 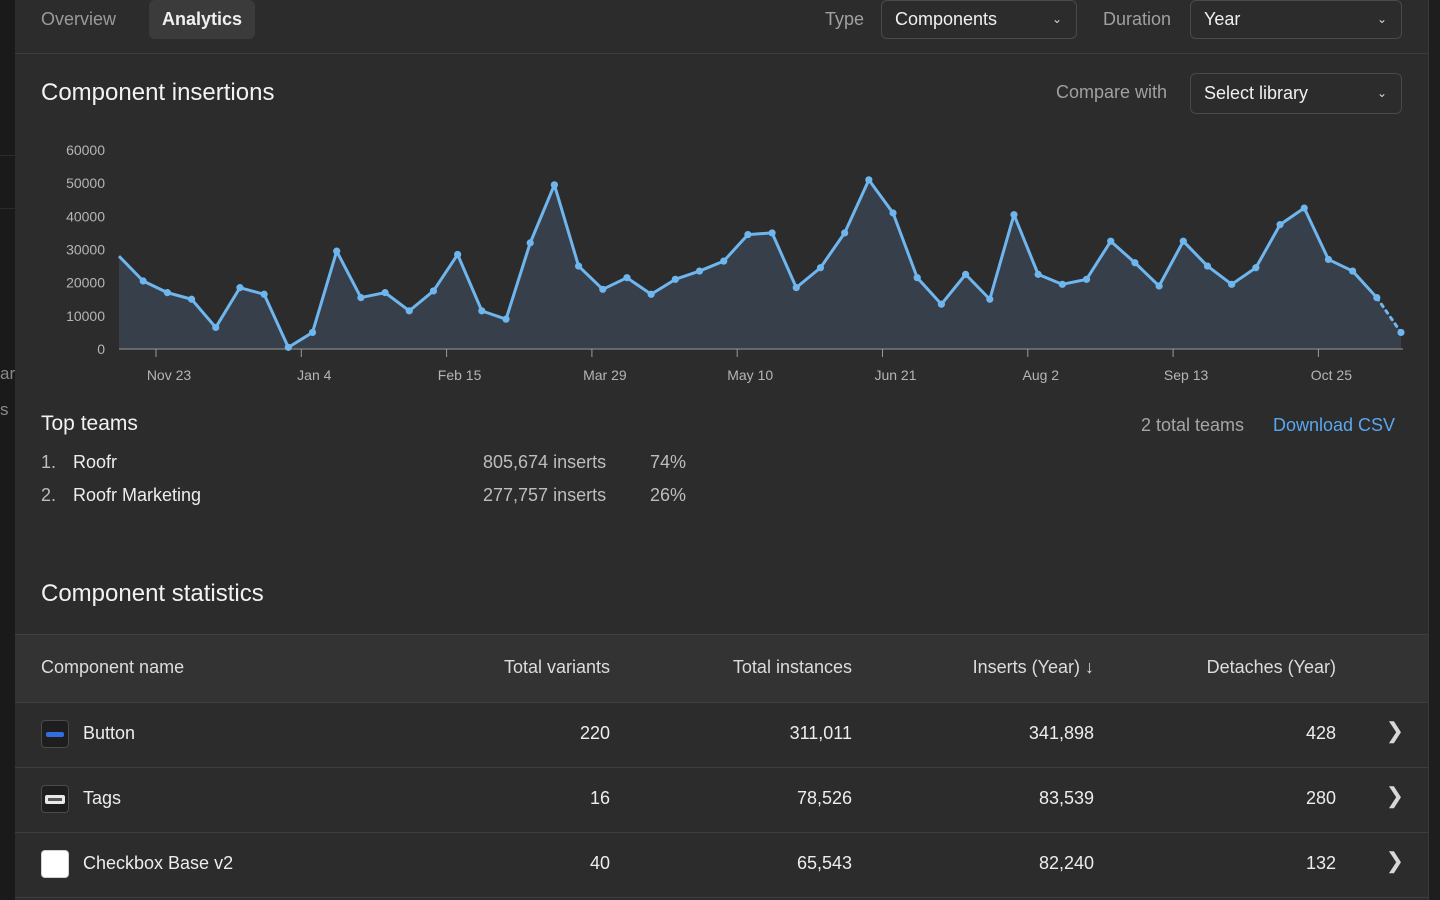 I want to click on type-select: Components ⌄, so click(x=979, y=19).